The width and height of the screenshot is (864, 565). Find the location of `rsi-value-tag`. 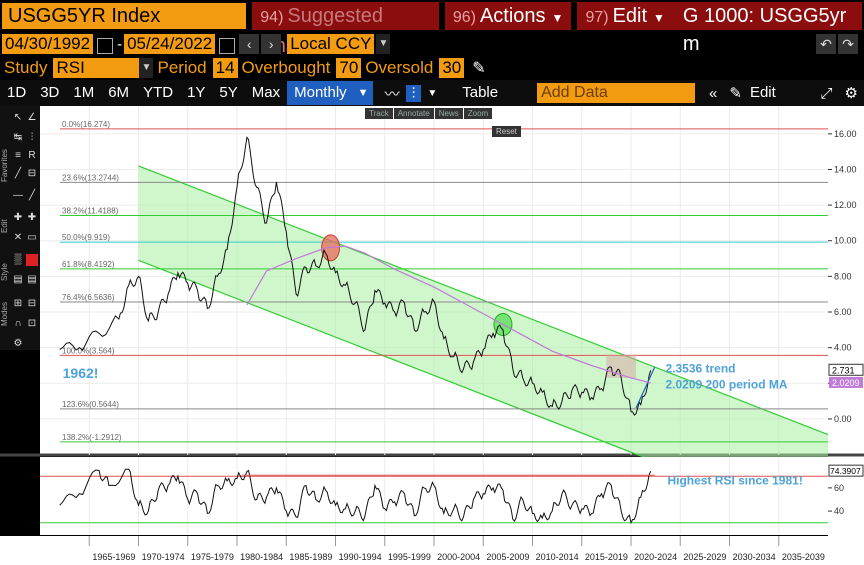

rsi-value-tag is located at coordinates (846, 470).